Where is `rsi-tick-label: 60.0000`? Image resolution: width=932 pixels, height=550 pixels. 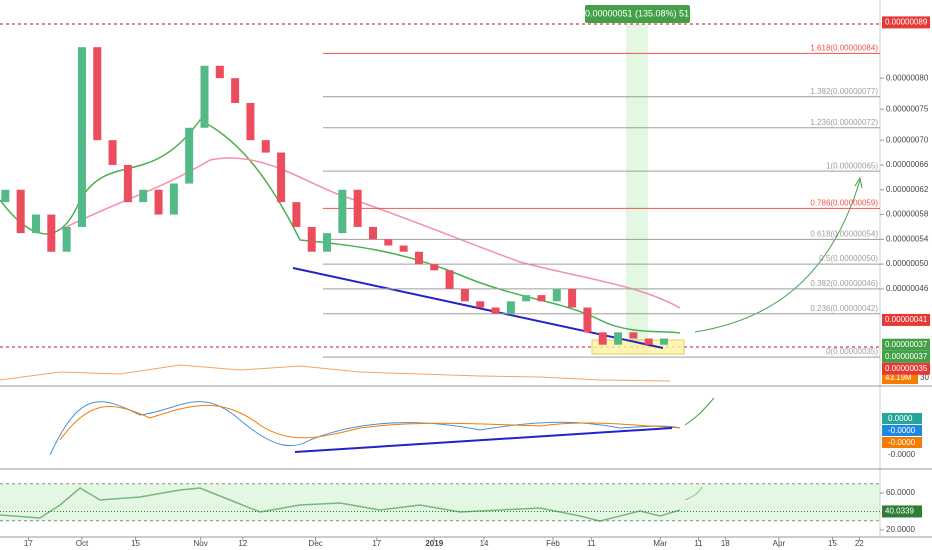
rsi-tick-label: 60.0000 is located at coordinates (900, 492).